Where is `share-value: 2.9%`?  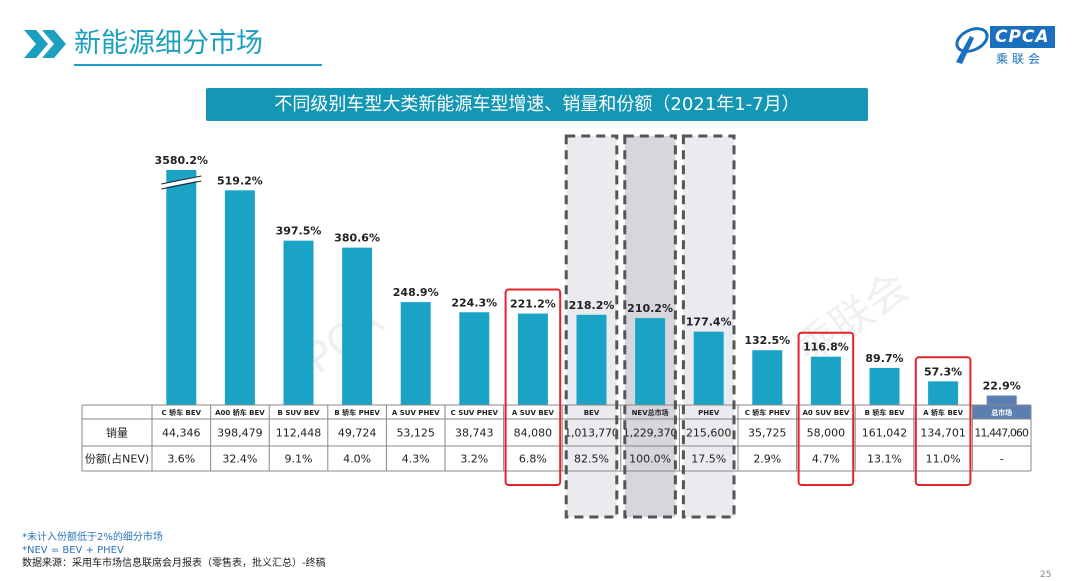
share-value: 2.9% is located at coordinates (767, 459).